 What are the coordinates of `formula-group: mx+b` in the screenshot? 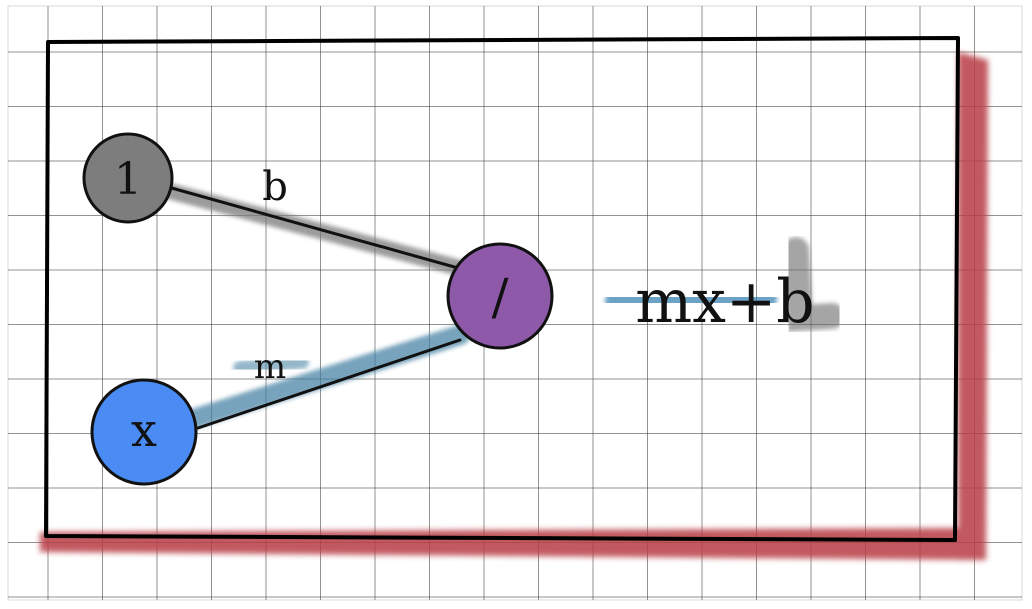 It's located at (725, 287).